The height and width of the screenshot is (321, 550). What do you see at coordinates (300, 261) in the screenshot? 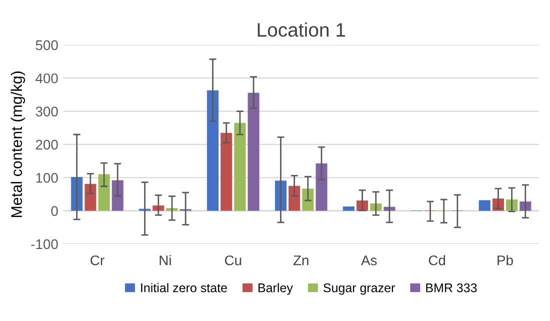
I see `x-tick-label: Zn` at bounding box center [300, 261].